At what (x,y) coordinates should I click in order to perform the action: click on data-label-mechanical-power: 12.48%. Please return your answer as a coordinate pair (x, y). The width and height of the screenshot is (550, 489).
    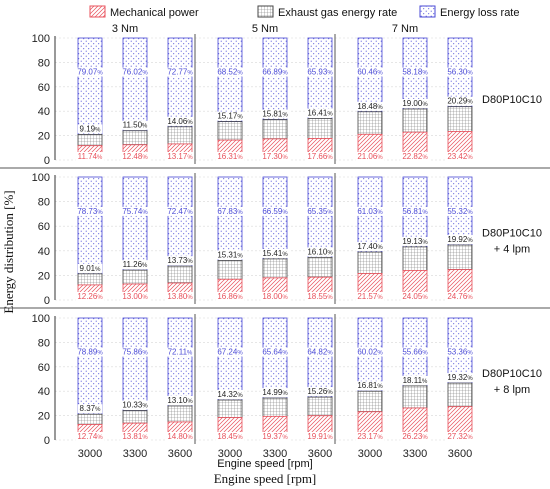
    Looking at the image, I should click on (135, 156).